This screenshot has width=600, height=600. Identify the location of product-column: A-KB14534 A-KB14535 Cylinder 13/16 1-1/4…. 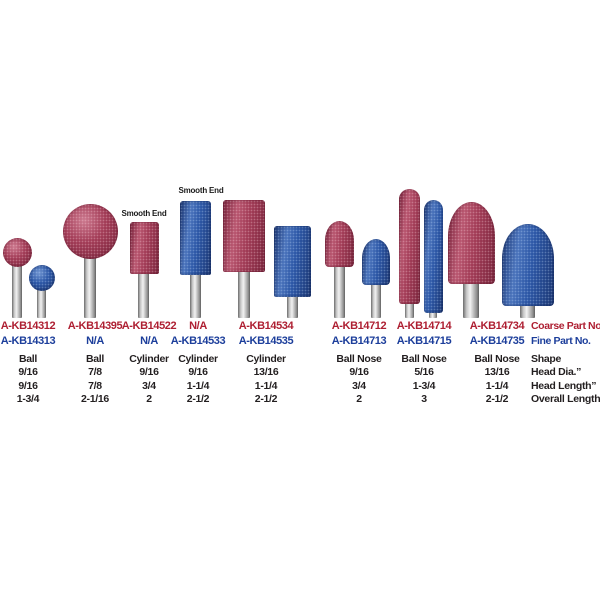
(266, 363).